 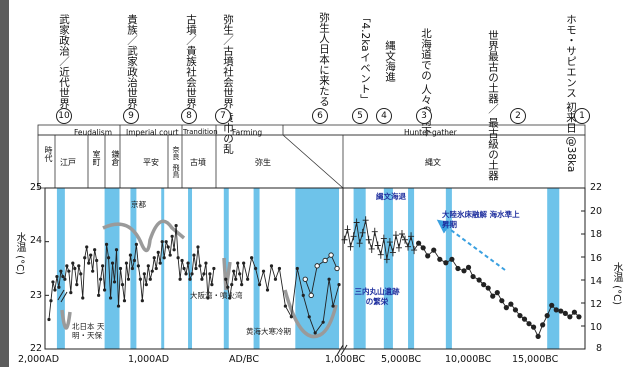 I want to click on break-mark-left-a, so click(x=61, y=295).